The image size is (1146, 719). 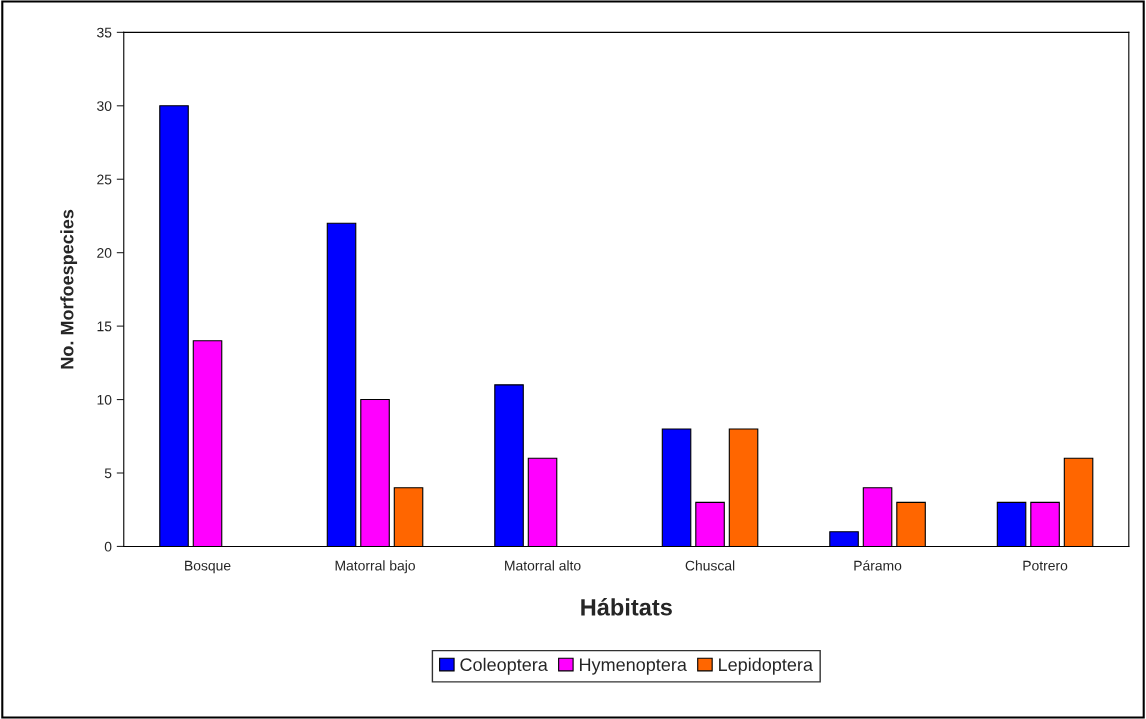 I want to click on x-tick-label: Matorral bajo, so click(x=375, y=567).